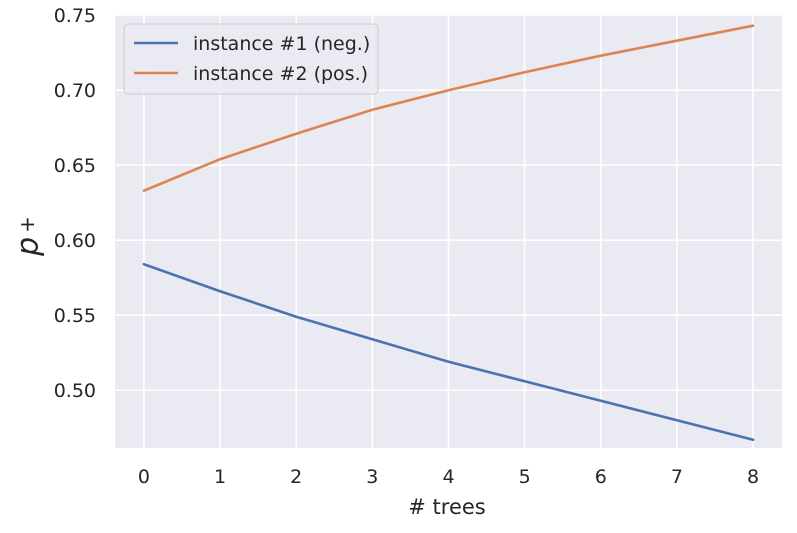  I want to click on legend: instance #1 (neg.) instance #2 (pos.), so click(251, 59).